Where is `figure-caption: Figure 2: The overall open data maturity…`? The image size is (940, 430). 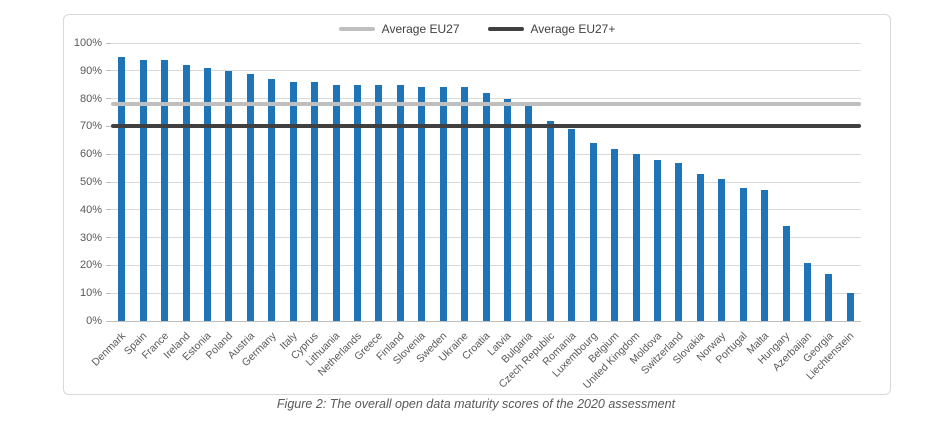 figure-caption: Figure 2: The overall open data maturity… is located at coordinates (476, 404).